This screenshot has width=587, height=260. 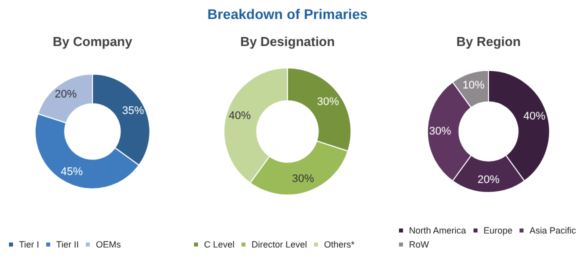 What do you see at coordinates (92, 41) in the screenshot?
I see `chart-subtitle: By Company` at bounding box center [92, 41].